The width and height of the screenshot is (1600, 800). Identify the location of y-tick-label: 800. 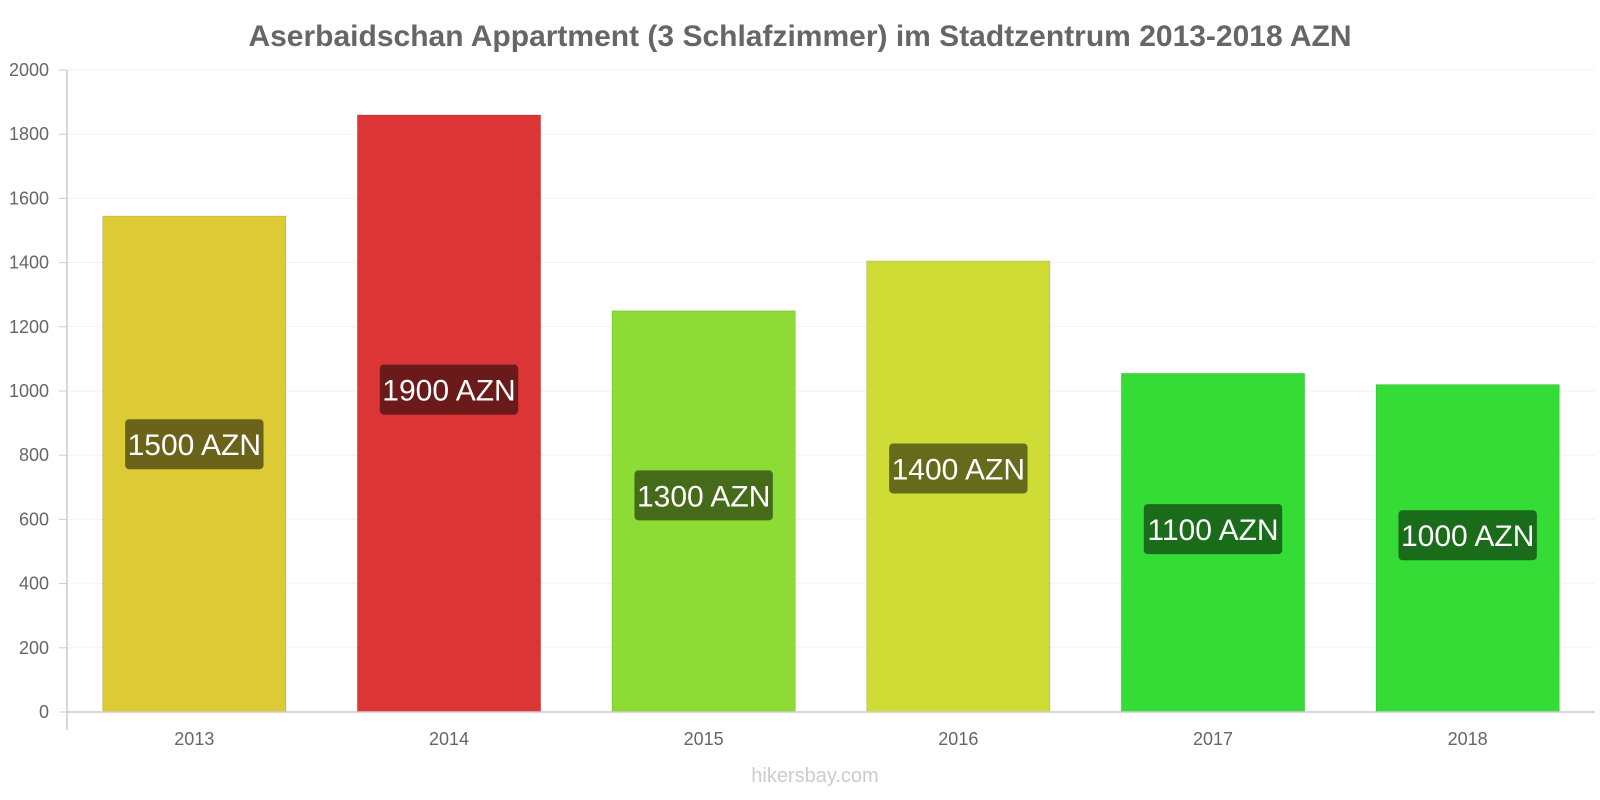
(34, 455).